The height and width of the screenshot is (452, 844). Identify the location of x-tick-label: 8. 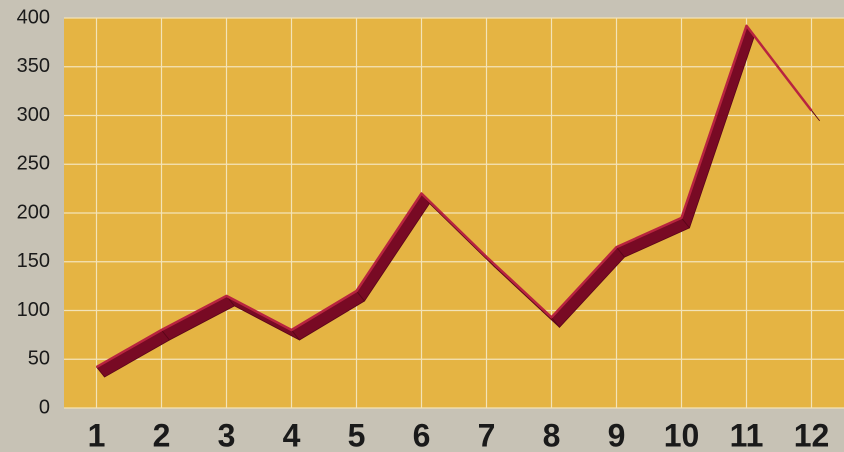
(552, 434).